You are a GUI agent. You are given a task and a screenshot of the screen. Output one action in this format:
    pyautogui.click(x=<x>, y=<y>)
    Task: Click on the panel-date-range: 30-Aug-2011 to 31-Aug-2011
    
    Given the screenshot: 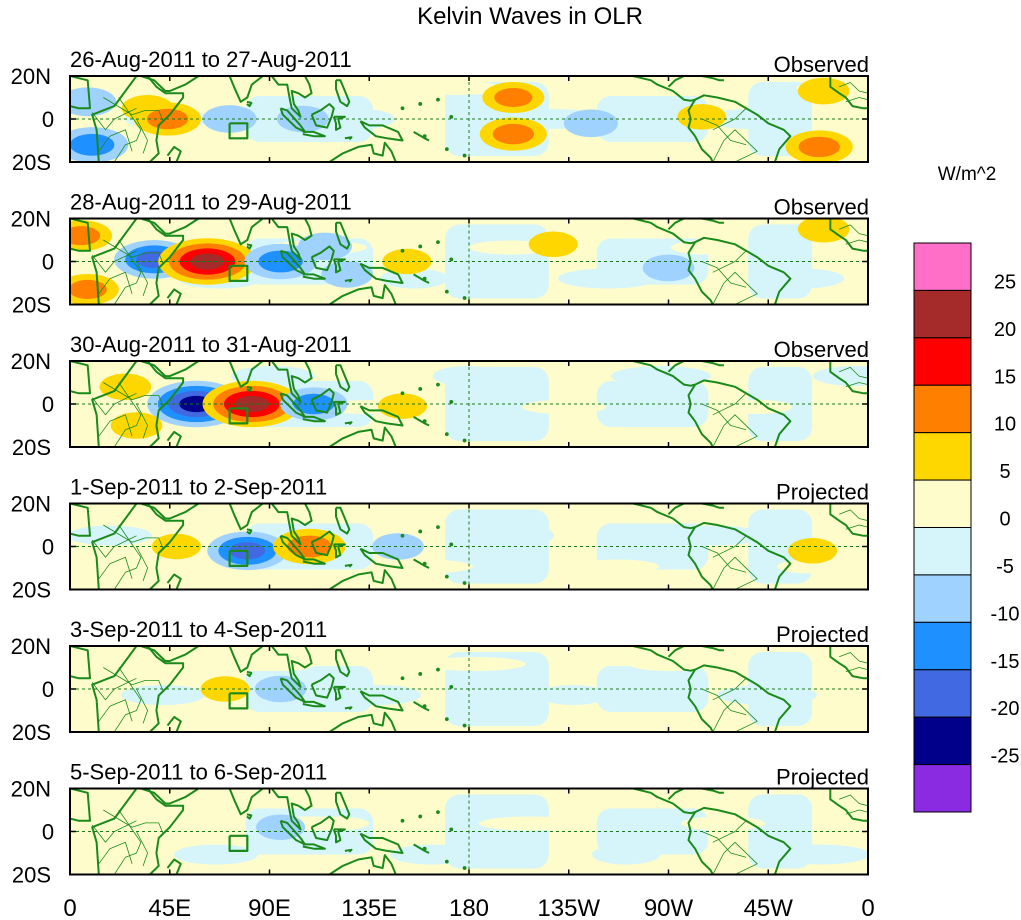 What is the action you would take?
    pyautogui.click(x=211, y=344)
    